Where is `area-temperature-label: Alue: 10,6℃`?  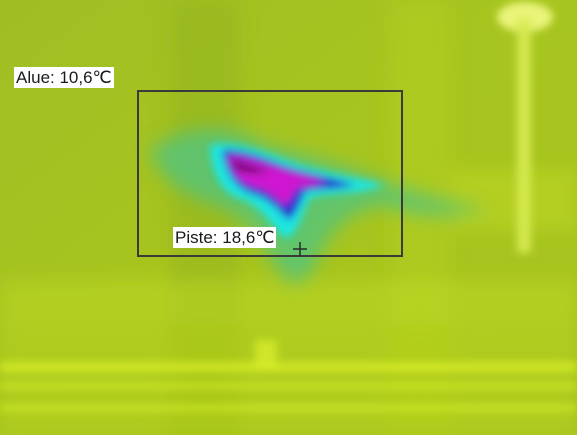 area-temperature-label: Alue: 10,6℃ is located at coordinates (64, 77).